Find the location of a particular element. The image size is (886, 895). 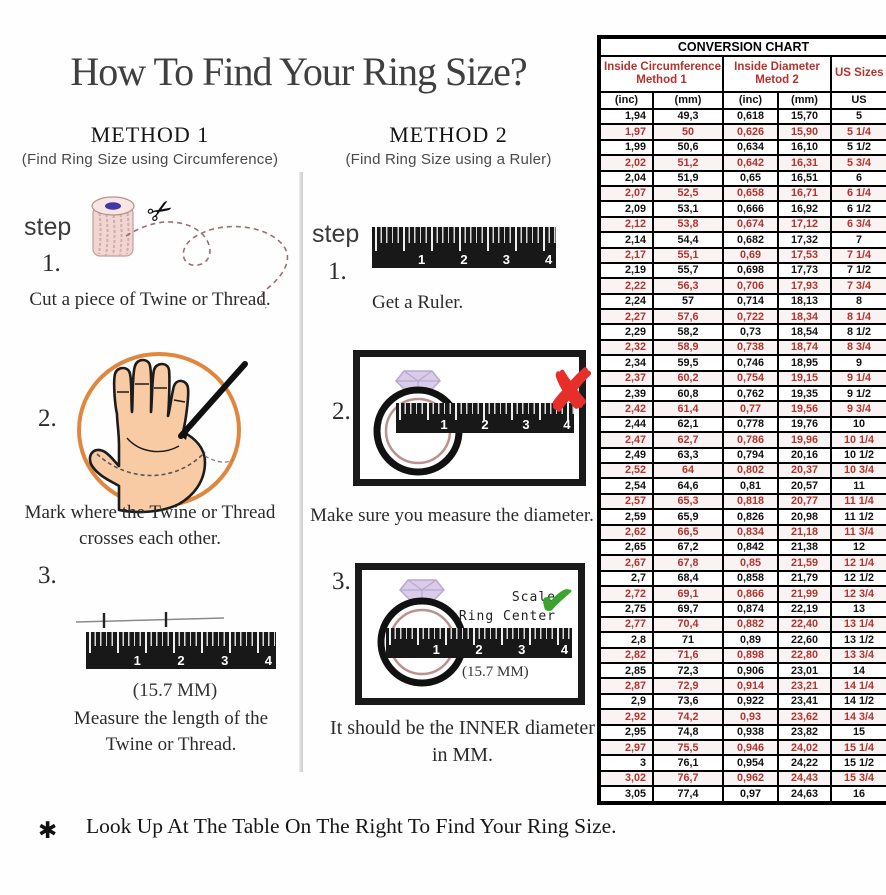

ruler-method2-step2: 1 2 3 4 is located at coordinates (485, 418).